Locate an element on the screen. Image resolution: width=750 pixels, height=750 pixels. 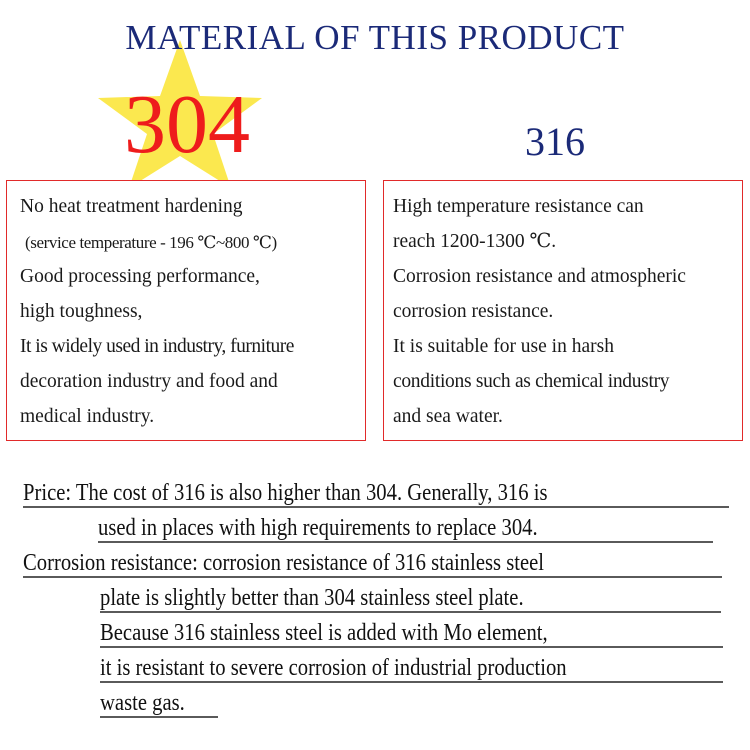
property-line: medical industry. is located at coordinates (87, 416).